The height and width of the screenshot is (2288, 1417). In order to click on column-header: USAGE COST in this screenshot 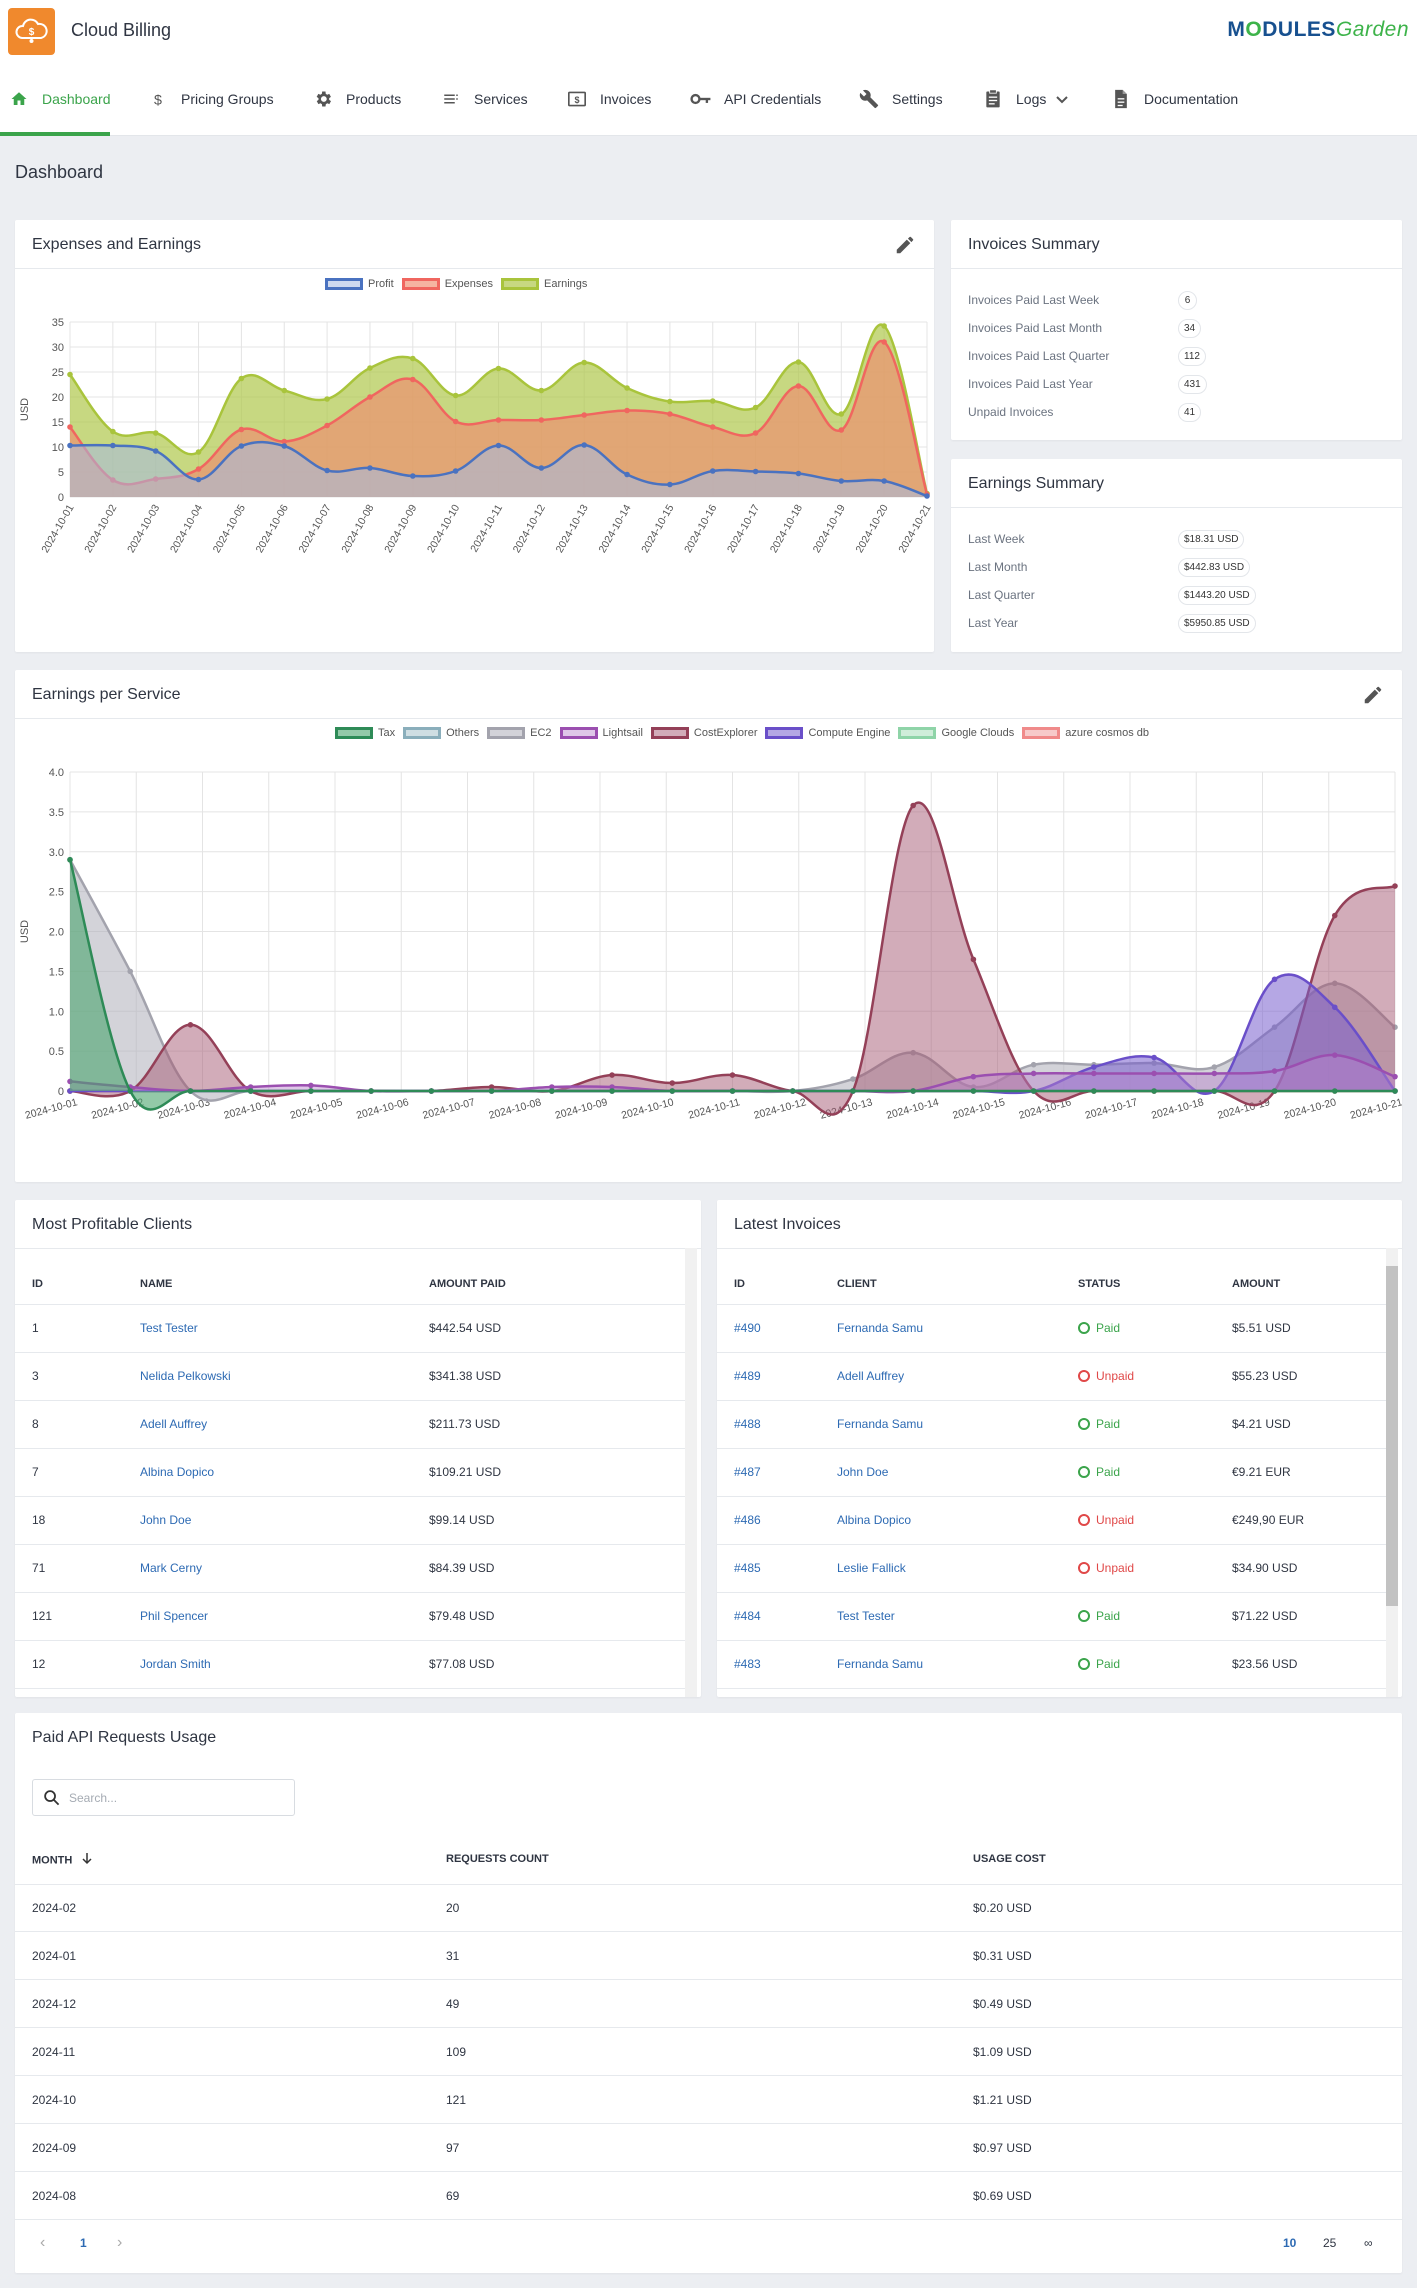, I will do `click(1009, 1859)`.